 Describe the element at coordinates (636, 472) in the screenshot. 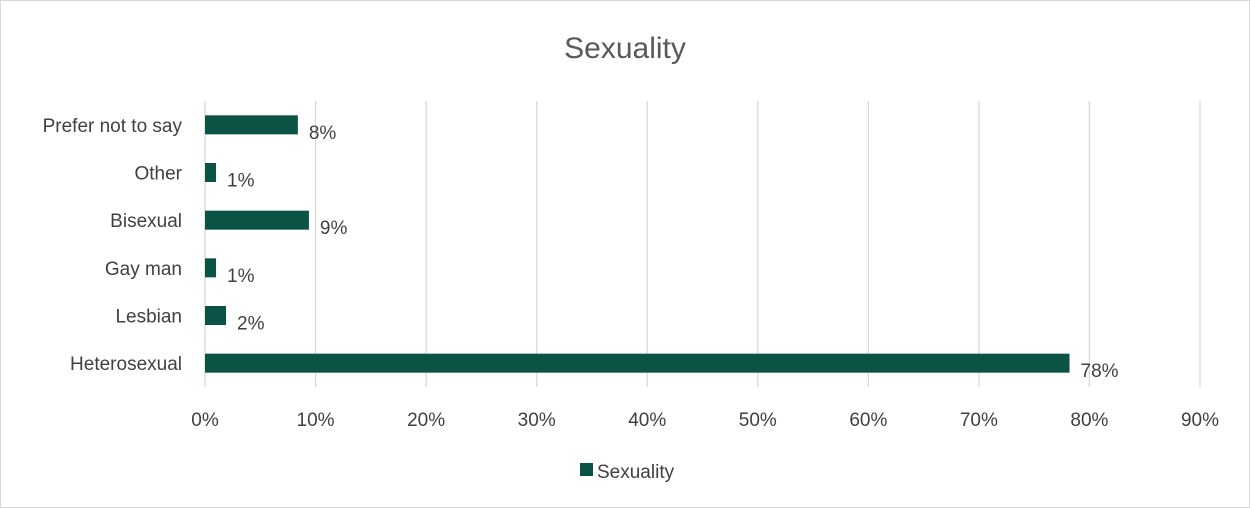

I see `legend-label: Sexuality` at that location.